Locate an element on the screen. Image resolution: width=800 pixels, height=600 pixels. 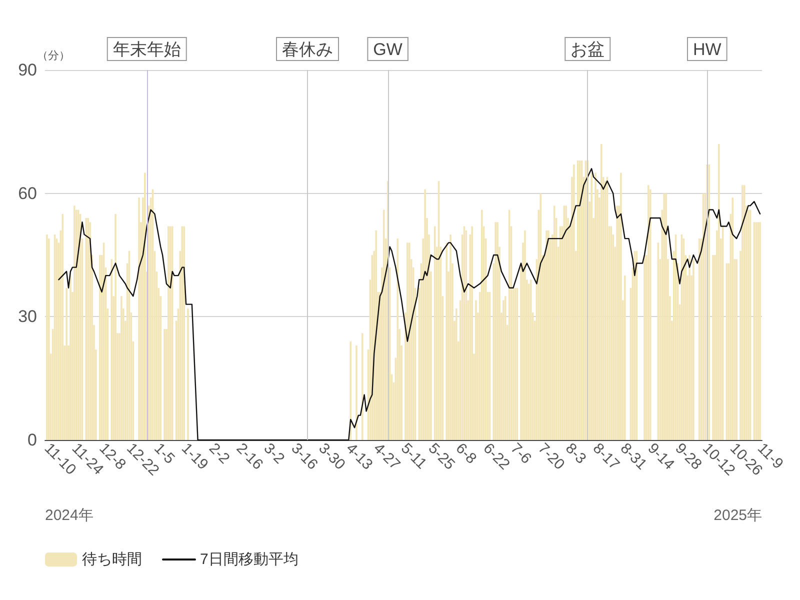
legend-label: 待ち時間 is located at coordinates (112, 559).